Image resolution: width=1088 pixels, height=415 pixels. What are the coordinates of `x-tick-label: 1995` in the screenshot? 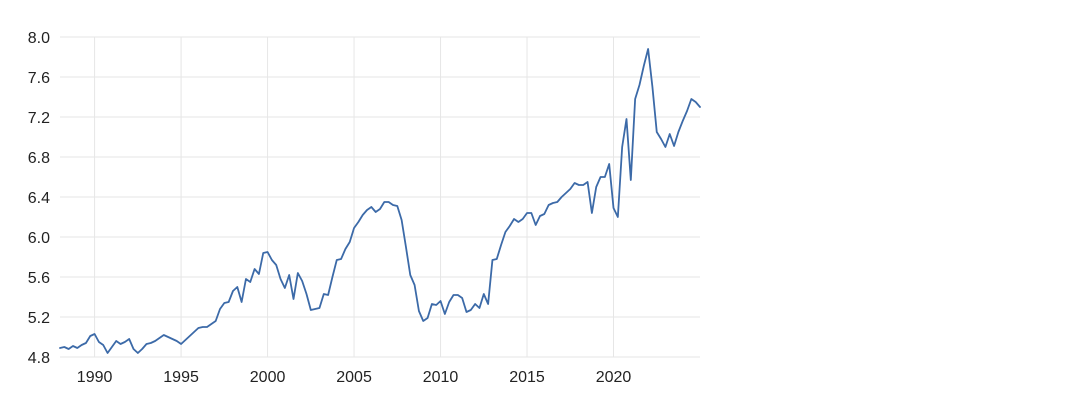 It's located at (181, 377).